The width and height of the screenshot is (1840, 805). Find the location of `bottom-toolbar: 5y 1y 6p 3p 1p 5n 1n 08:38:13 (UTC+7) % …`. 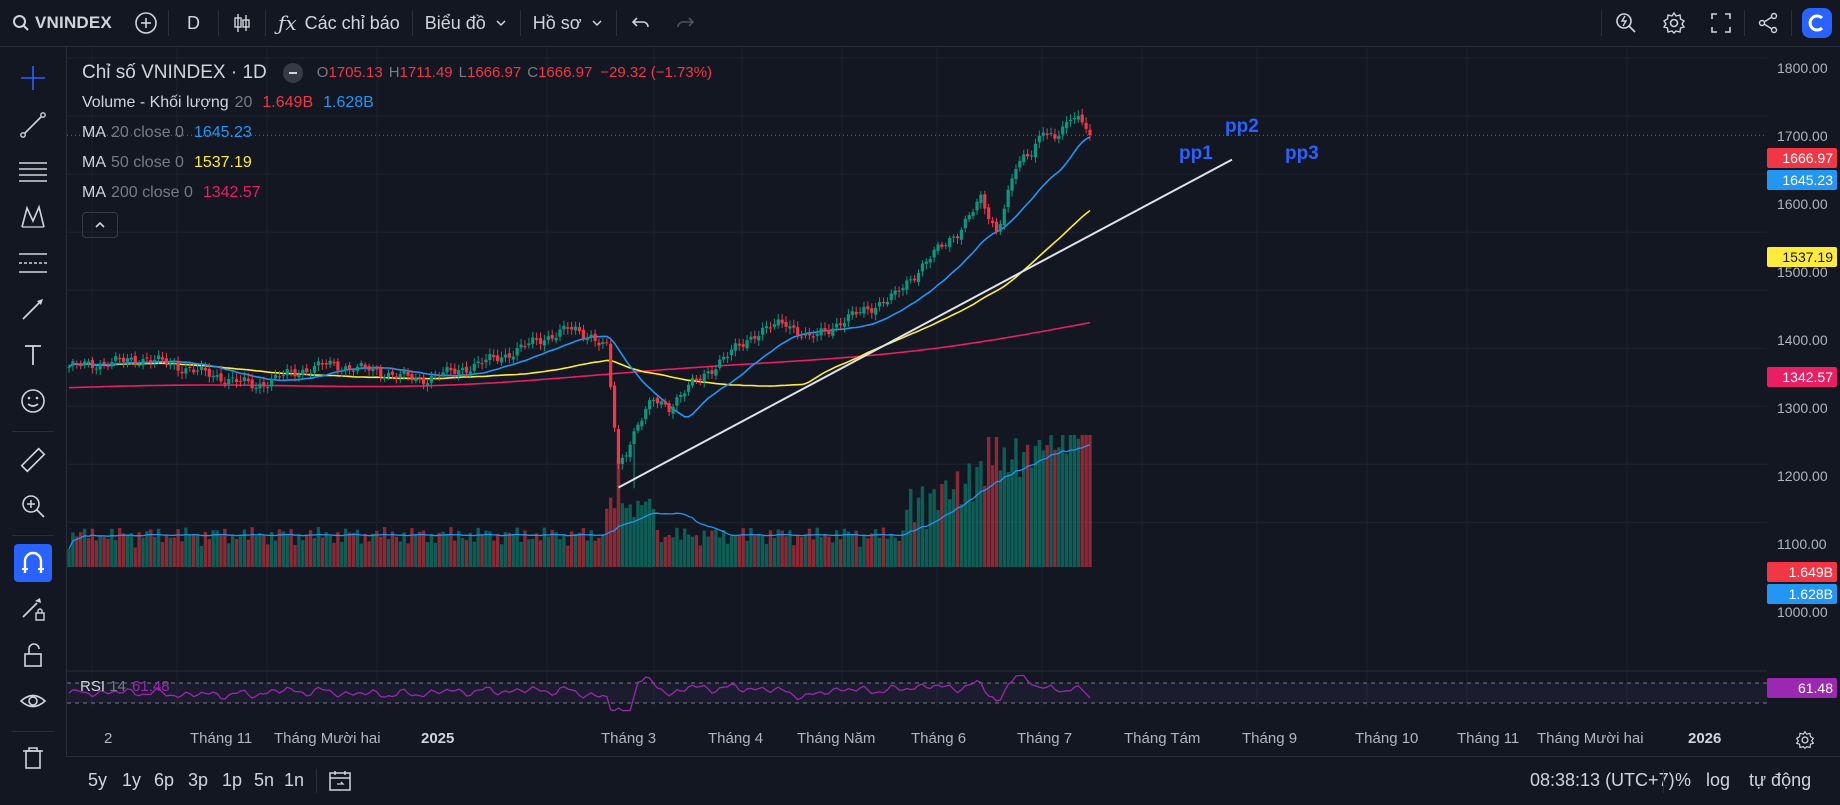

bottom-toolbar: 5y 1y 6p 3p 1p 5n 1n 08:38:13 (UTC+7) % … is located at coordinates (953, 780).